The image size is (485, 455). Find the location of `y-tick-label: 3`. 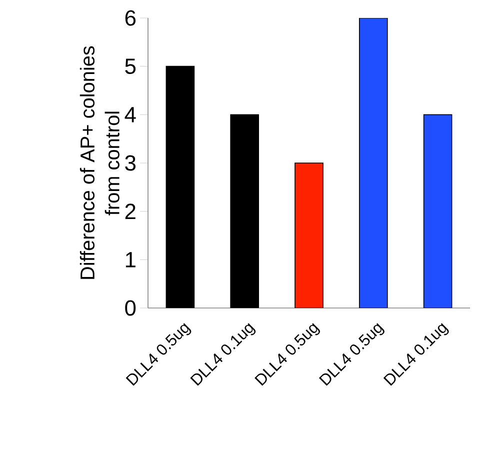

y-tick-label: 3 is located at coordinates (130, 163).